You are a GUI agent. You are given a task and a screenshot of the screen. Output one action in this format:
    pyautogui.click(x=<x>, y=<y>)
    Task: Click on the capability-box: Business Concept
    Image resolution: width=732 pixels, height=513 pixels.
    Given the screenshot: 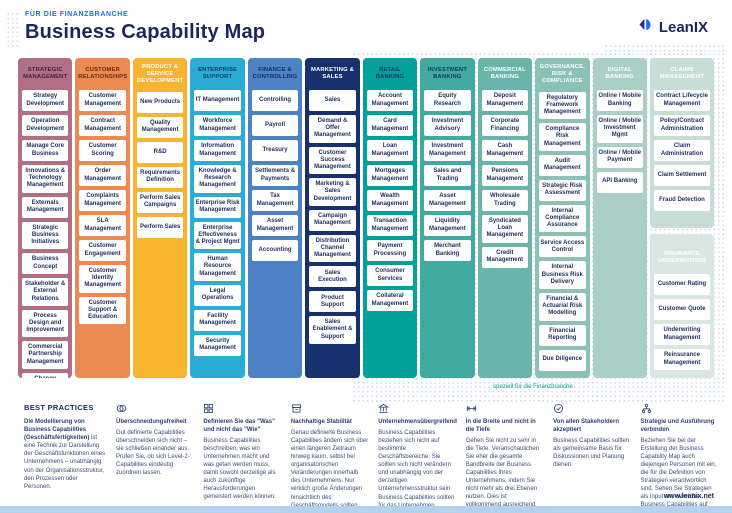 What is the action you would take?
    pyautogui.click(x=45, y=264)
    